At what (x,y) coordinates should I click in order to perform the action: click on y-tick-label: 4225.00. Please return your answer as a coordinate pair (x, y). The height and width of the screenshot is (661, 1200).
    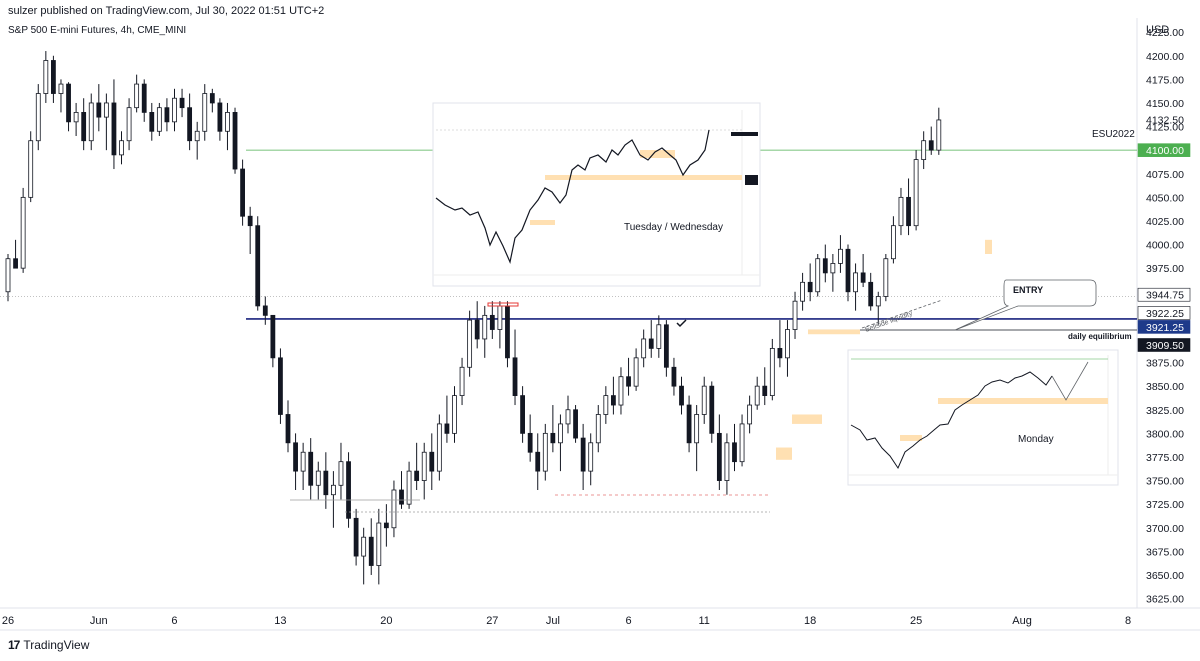
    Looking at the image, I should click on (1165, 33).